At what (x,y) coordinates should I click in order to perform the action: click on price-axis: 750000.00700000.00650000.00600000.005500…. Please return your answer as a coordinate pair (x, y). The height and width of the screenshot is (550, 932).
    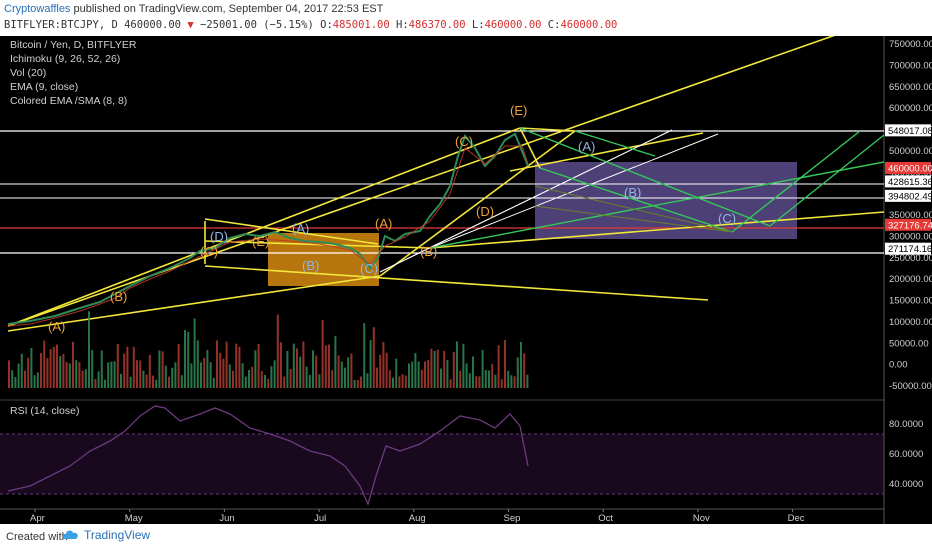
    Looking at the image, I should click on (910, 215).